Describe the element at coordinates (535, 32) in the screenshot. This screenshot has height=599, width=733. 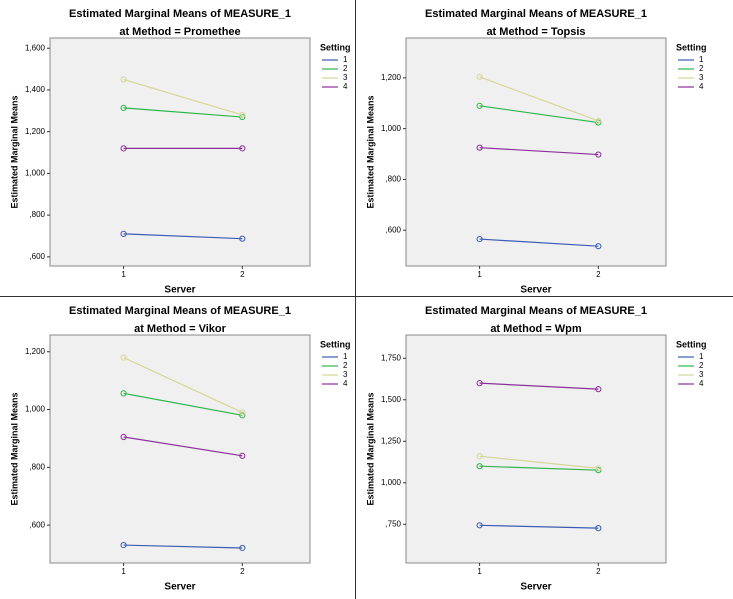
I see `chart-subtitle: at Method = Topsis` at that location.